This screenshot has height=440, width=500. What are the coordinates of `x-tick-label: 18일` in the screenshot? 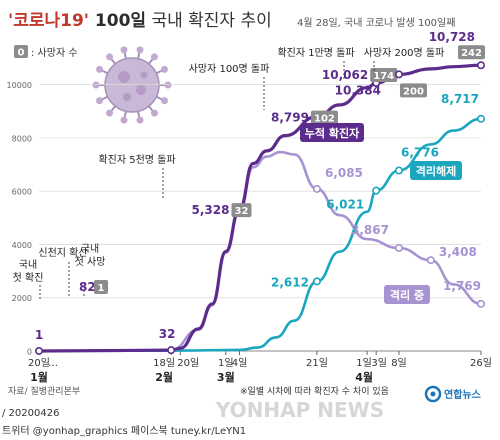 It's located at (164, 363).